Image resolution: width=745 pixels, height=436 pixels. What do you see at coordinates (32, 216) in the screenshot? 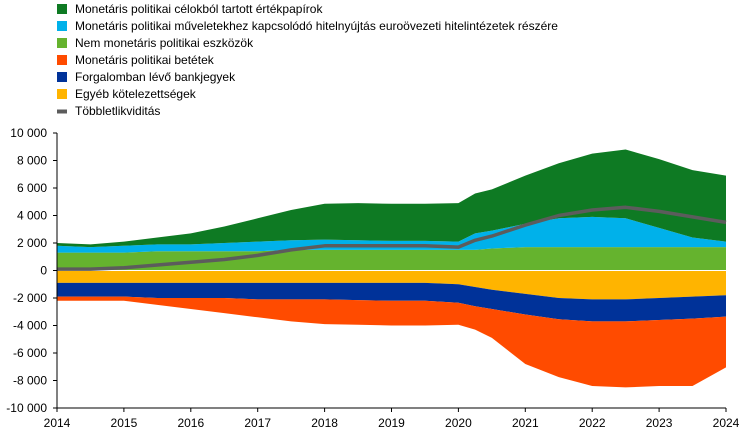
I see `y-tick-label: 4 000` at bounding box center [32, 216].